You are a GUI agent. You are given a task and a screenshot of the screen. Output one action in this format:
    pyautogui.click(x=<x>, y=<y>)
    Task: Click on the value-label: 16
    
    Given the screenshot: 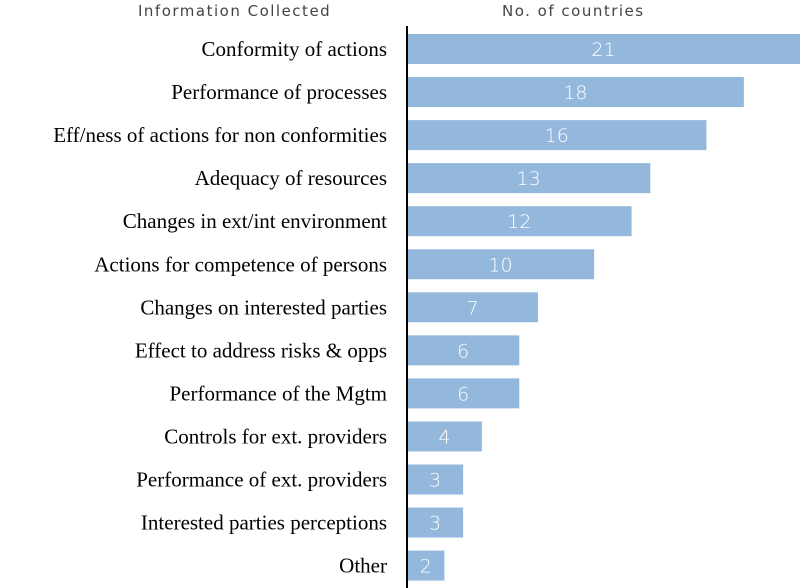 What is the action you would take?
    pyautogui.click(x=557, y=136)
    